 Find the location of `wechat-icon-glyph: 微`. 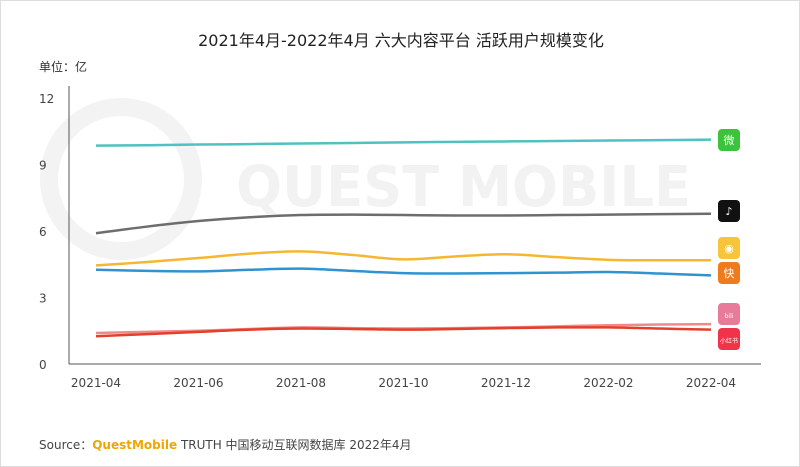

wechat-icon-glyph: 微 is located at coordinates (729, 140).